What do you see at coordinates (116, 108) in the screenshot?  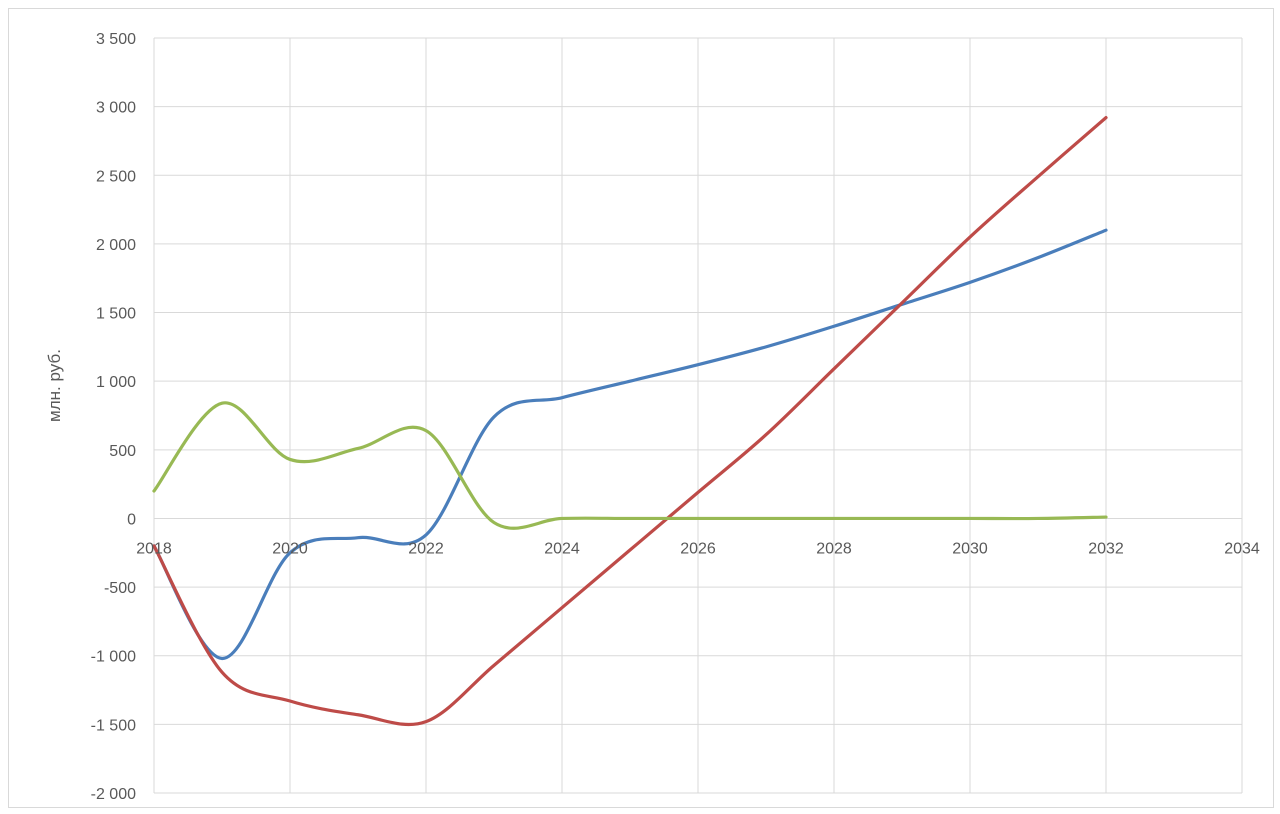 I see `y-tick-label: 3 000` at bounding box center [116, 108].